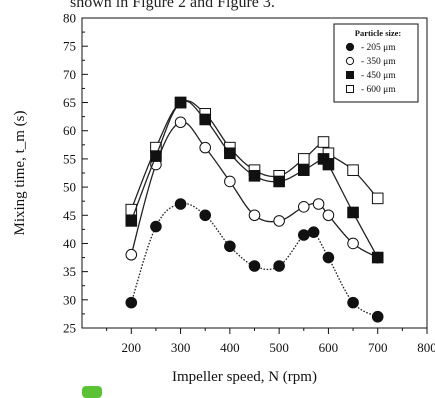  What do you see at coordinates (69, 158) in the screenshot?
I see `y-tick-label: 55` at bounding box center [69, 158].